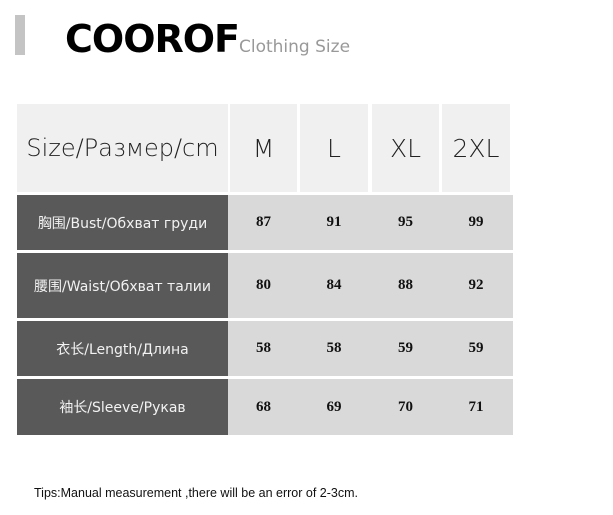 This screenshot has height=515, width=613. What do you see at coordinates (476, 285) in the screenshot?
I see `size-value: 92` at bounding box center [476, 285].